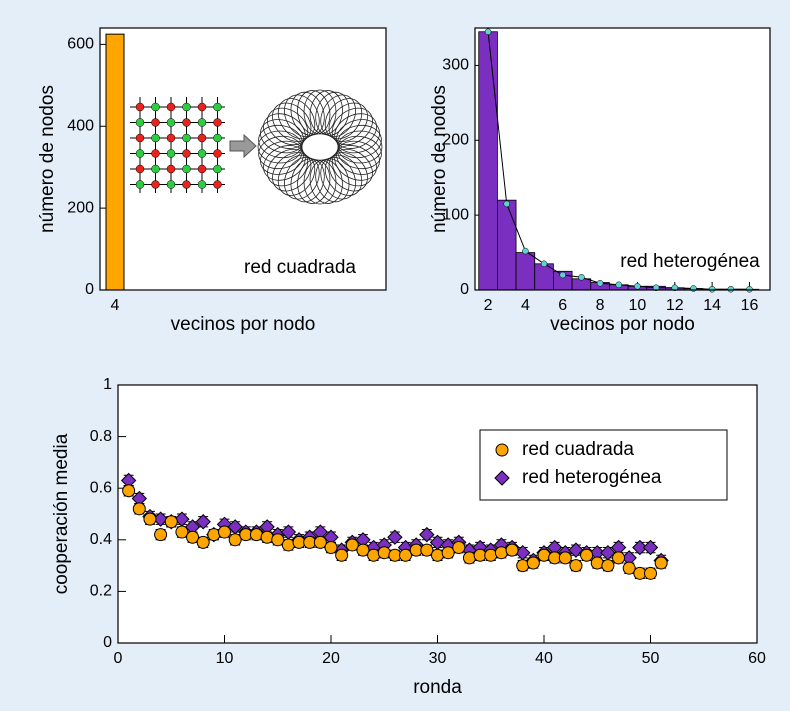  Describe the element at coordinates (488, 305) in the screenshot. I see `x-tick-label: 2` at that location.